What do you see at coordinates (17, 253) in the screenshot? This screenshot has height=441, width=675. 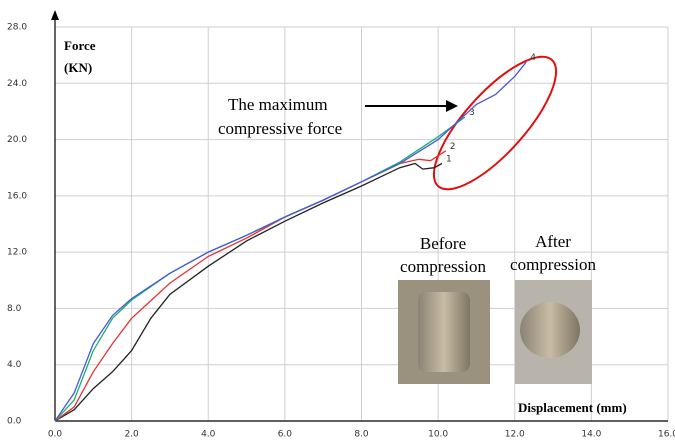 I see `y-tick-label: 12.0` at bounding box center [17, 253].